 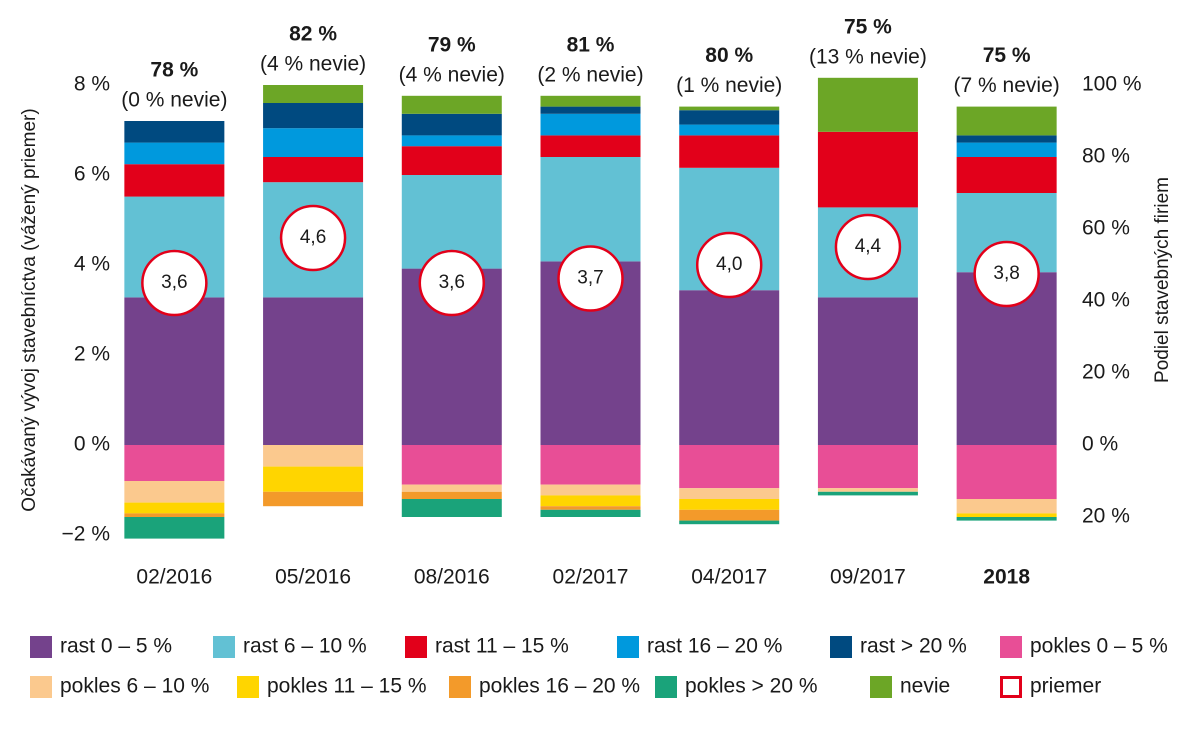 What do you see at coordinates (134, 686) in the screenshot?
I see `legend-label: pokles 6 – 10 %` at bounding box center [134, 686].